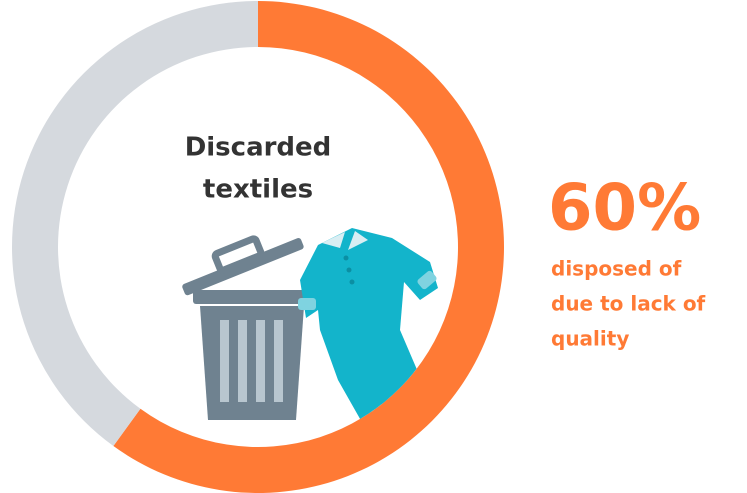 The height and width of the screenshot is (493, 747). What do you see at coordinates (590, 339) in the screenshot?
I see `annotation: quality` at bounding box center [590, 339].